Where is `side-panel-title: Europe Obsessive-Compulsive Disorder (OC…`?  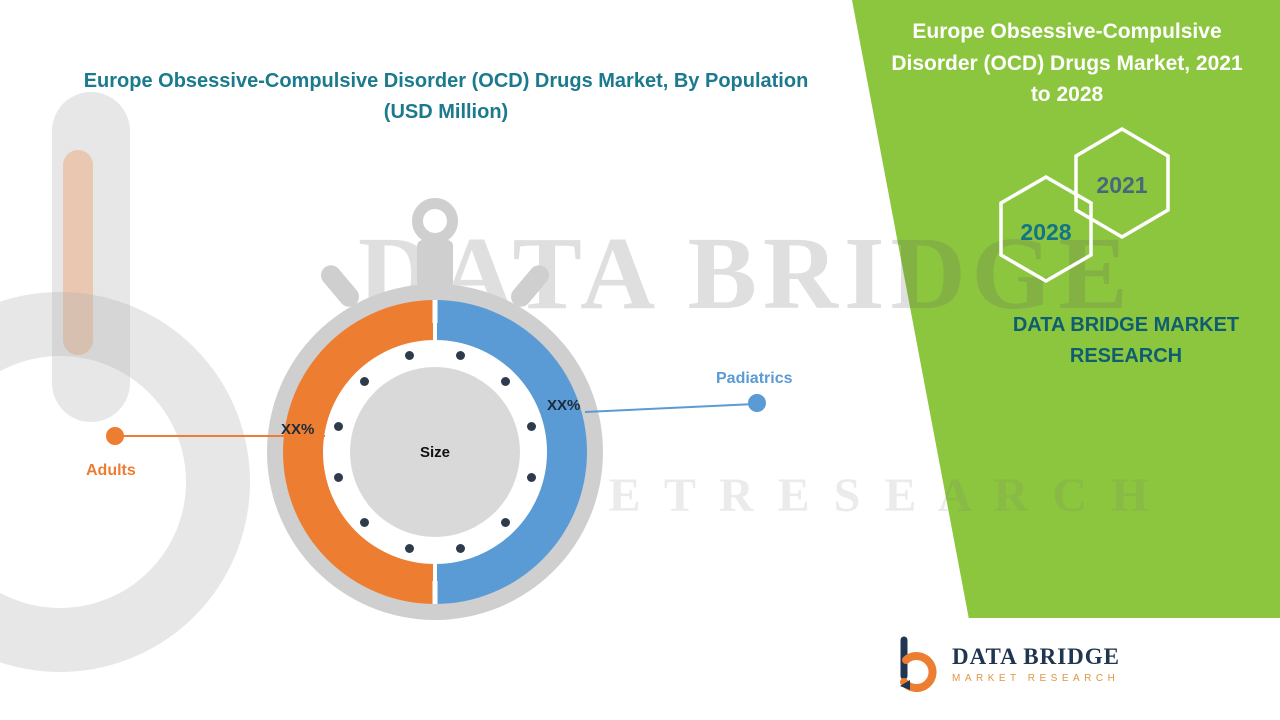
side-panel-title: Europe Obsessive-Compulsive Disorder (OC… is located at coordinates (1067, 63).